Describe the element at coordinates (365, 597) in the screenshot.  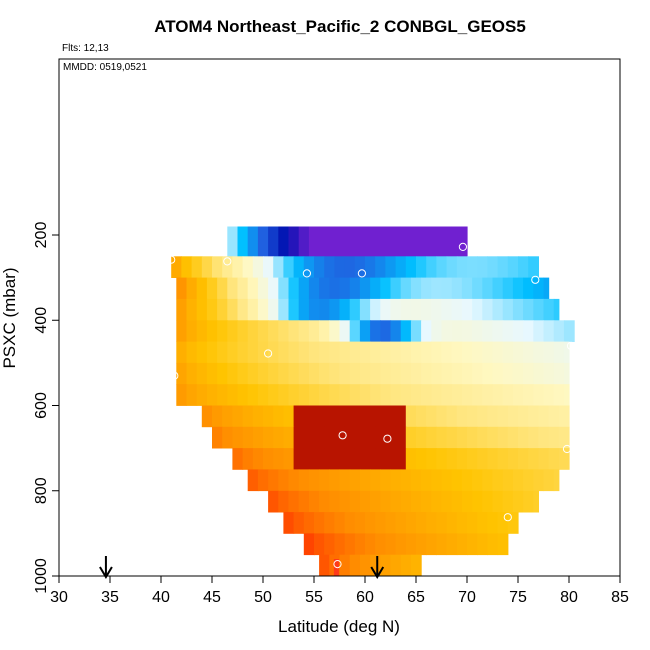
I see `x-tick-label: 60` at that location.